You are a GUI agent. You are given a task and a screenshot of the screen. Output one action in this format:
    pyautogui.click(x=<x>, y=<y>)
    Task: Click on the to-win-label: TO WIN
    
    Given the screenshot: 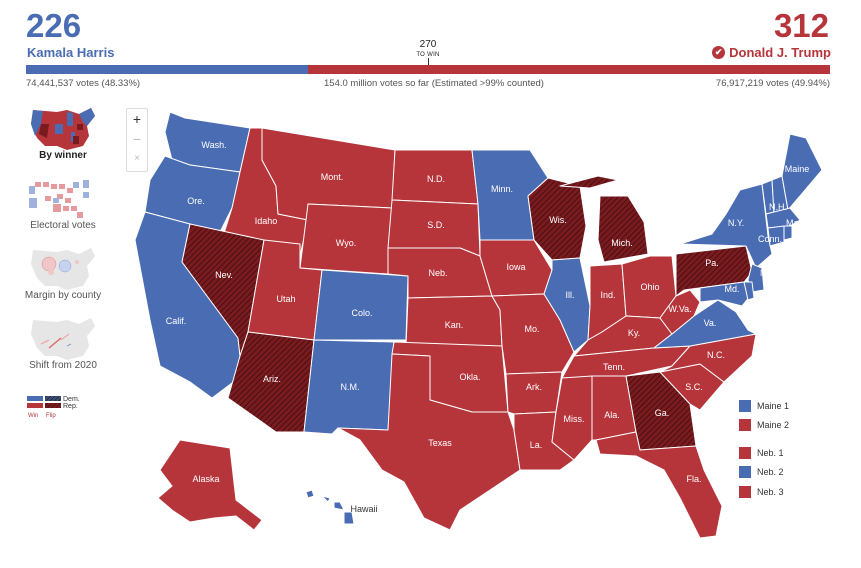 What is the action you would take?
    pyautogui.click(x=428, y=55)
    